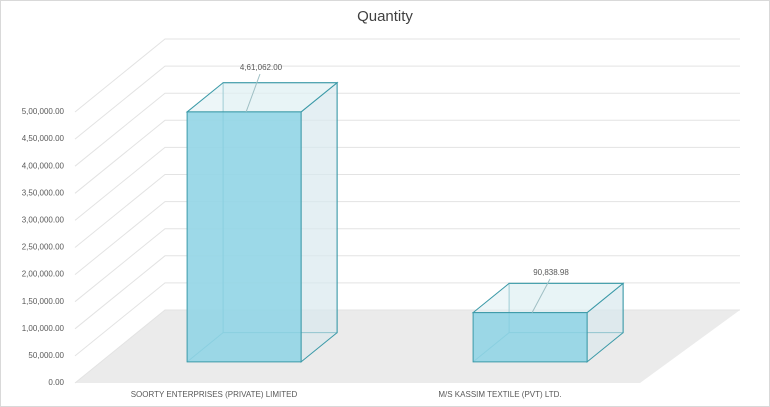 The image size is (770, 407). Describe the element at coordinates (43, 328) in the screenshot. I see `y-tick-label: 1,00,000.00` at that location.